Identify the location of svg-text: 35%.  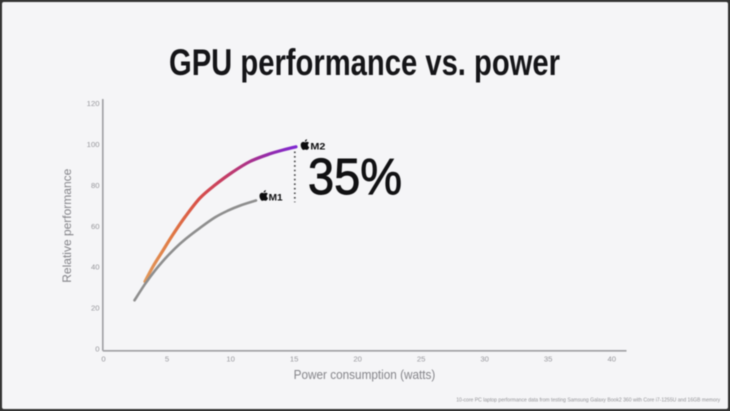
(355, 176).